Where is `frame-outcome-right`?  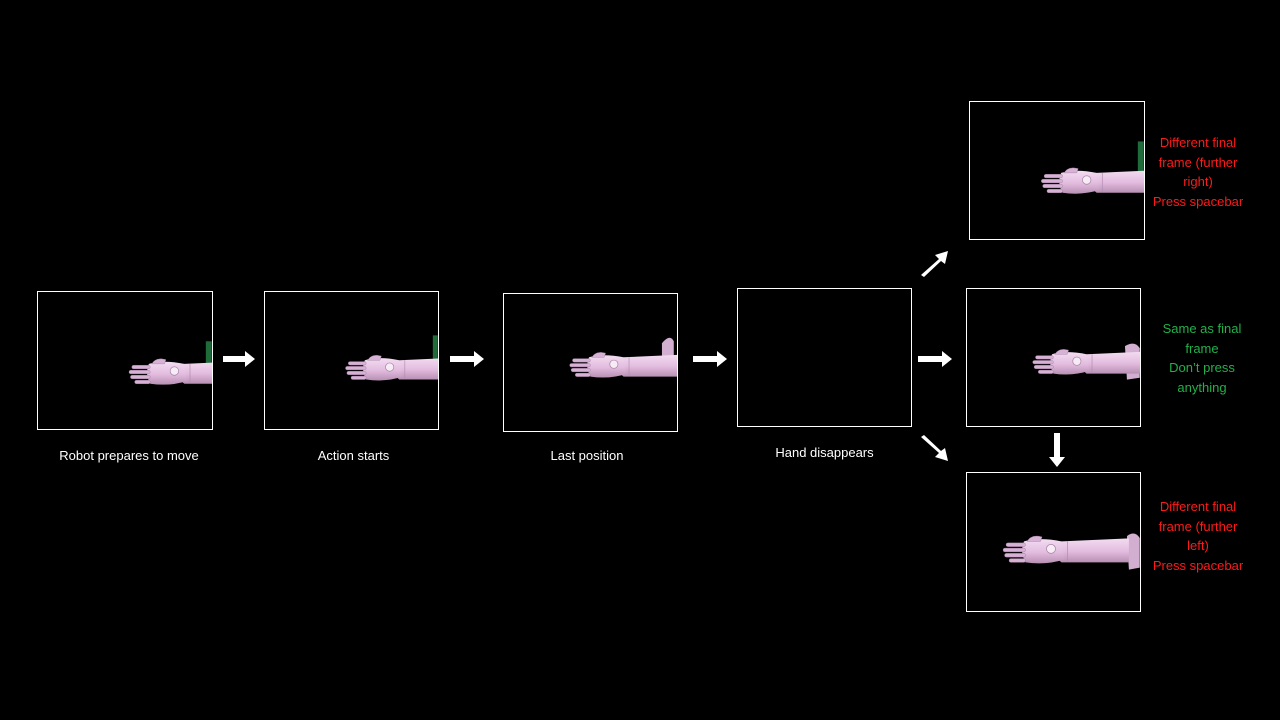 frame-outcome-right is located at coordinates (1057, 170).